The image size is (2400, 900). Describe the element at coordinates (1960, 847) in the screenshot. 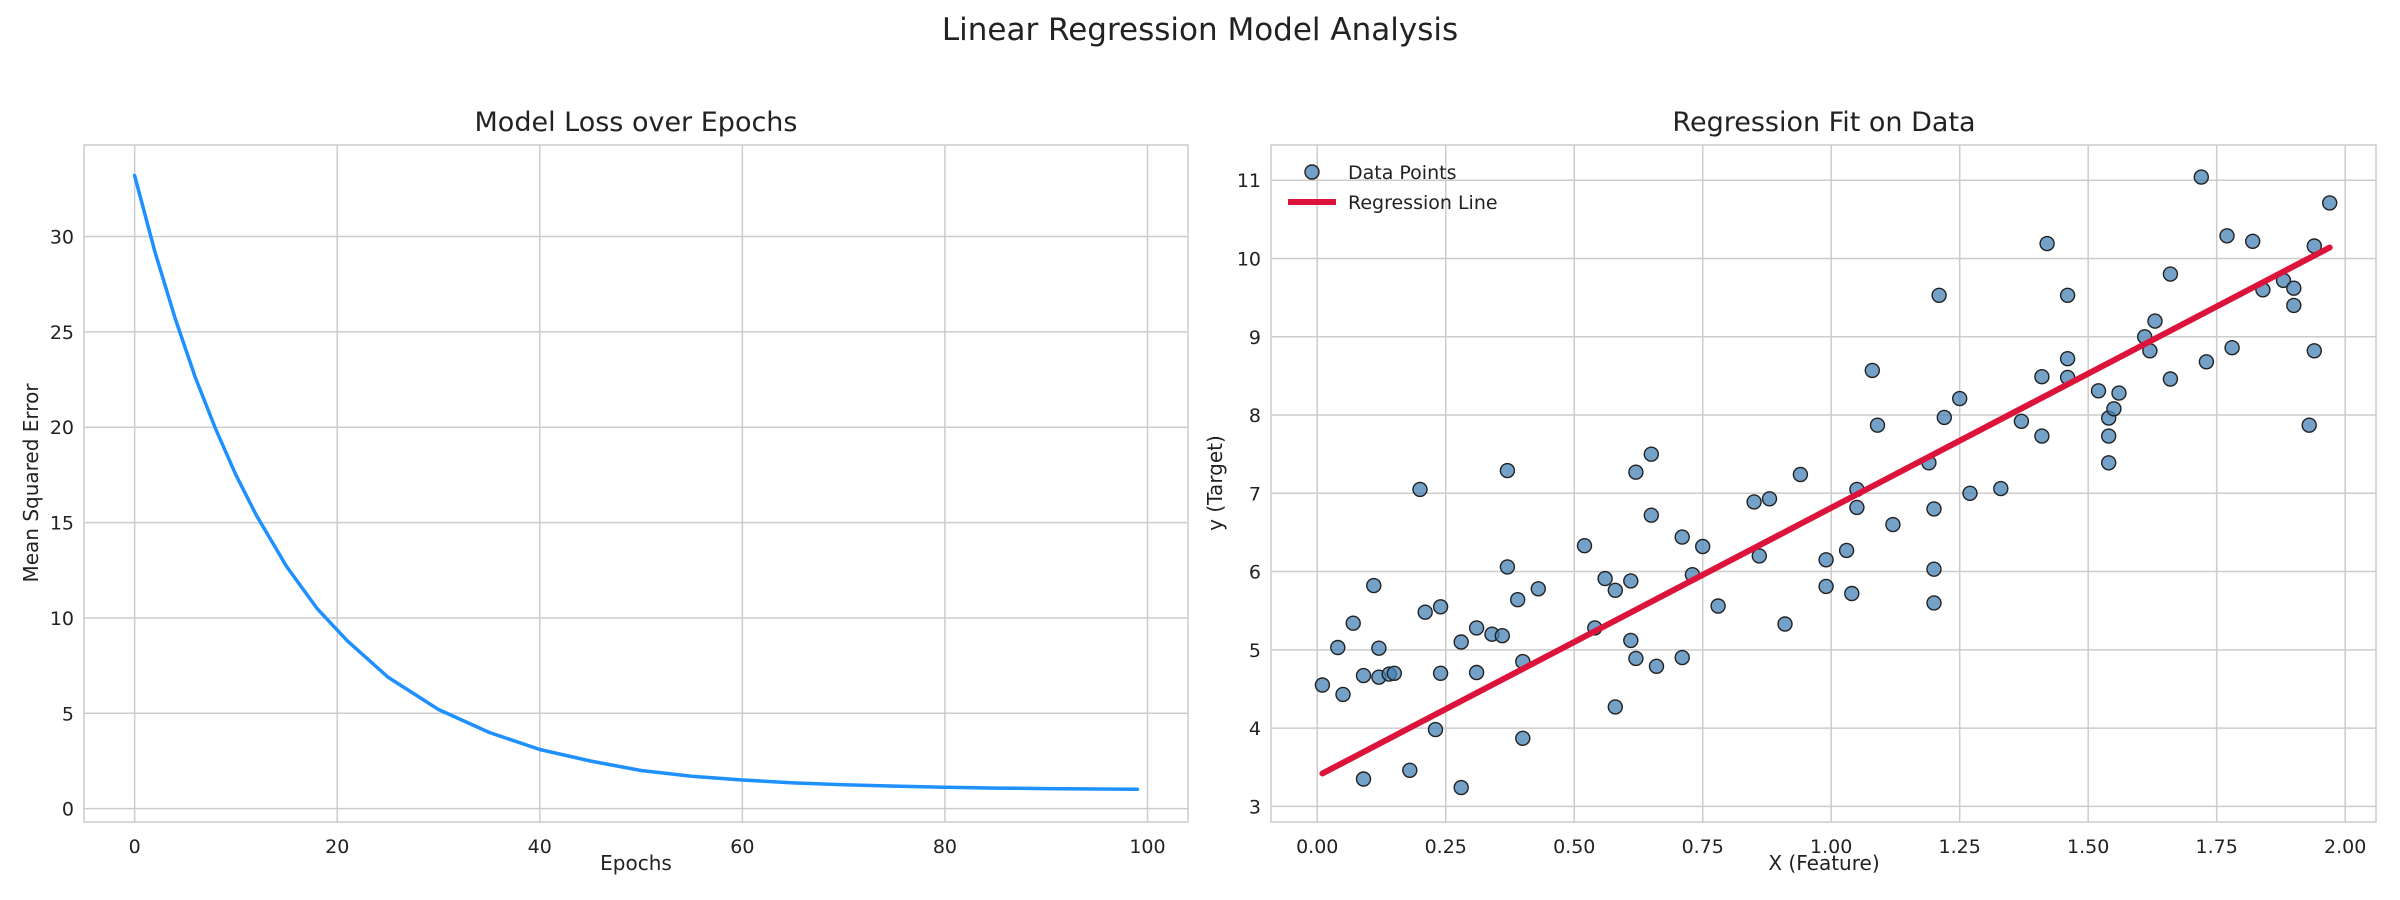

I see `regression-chart-x-tick-label: 1.25` at that location.